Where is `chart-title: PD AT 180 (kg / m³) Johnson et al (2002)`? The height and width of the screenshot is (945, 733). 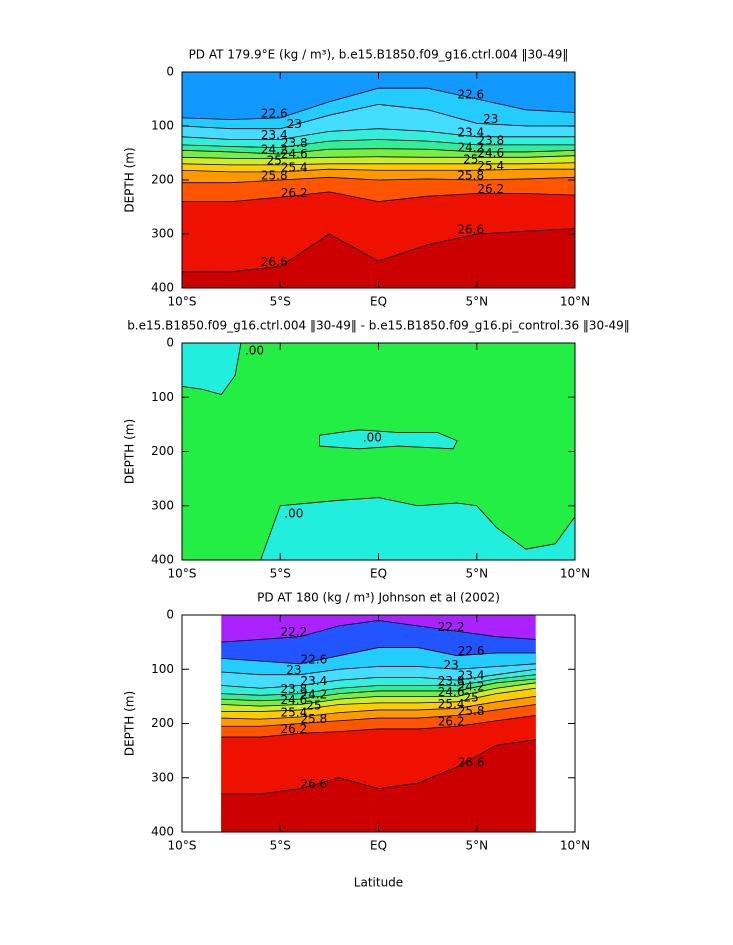 chart-title: PD AT 180 (kg / m³) Johnson et al (2002) is located at coordinates (378, 598).